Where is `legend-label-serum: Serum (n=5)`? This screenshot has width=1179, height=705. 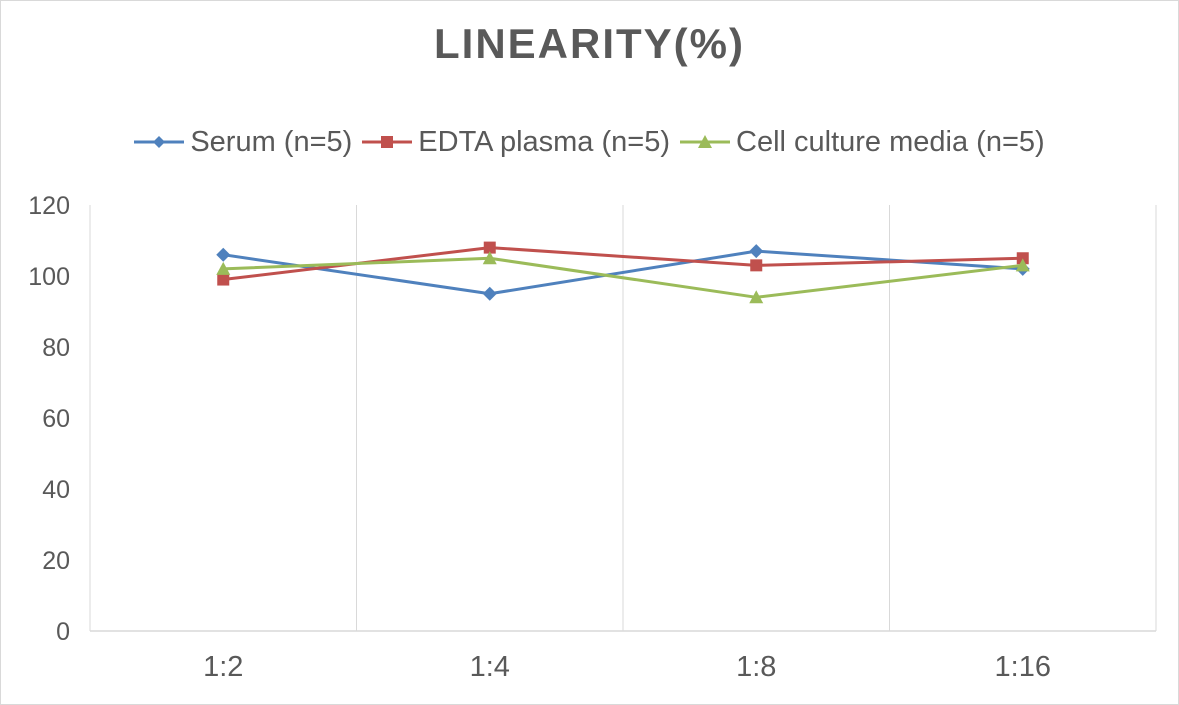 legend-label-serum: Serum (n=5) is located at coordinates (271, 141).